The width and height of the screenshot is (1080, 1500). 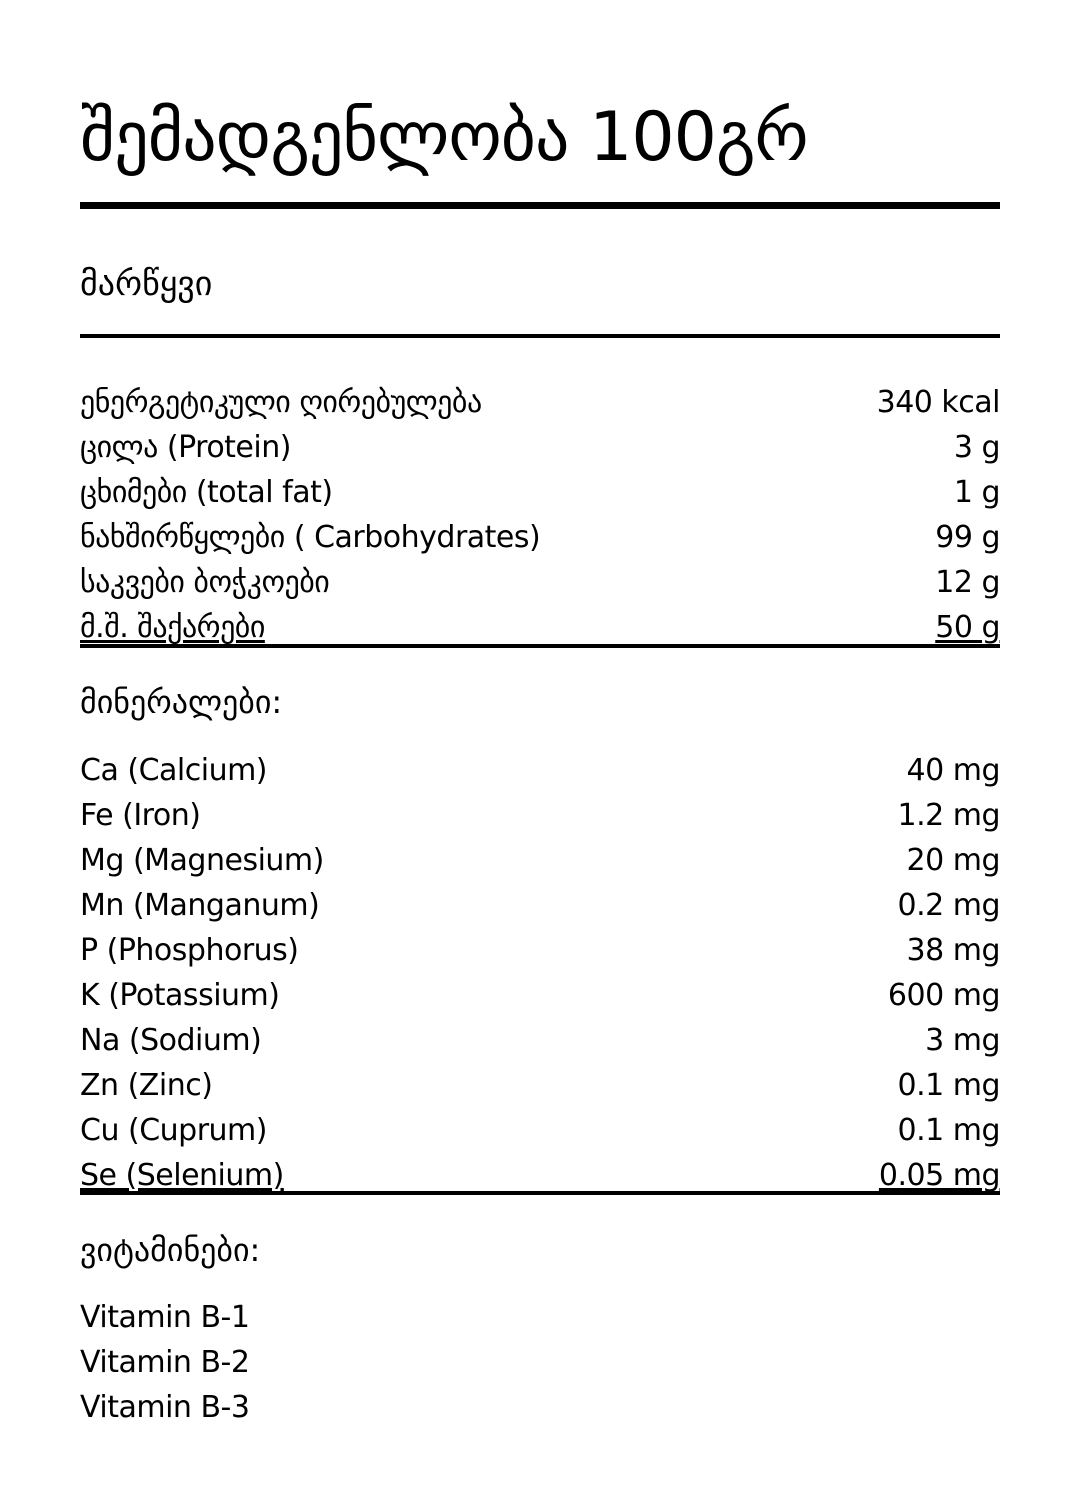 What do you see at coordinates (310, 537) in the screenshot?
I see `row-label: ნახშირწყლები ( Carbohydrates)` at bounding box center [310, 537].